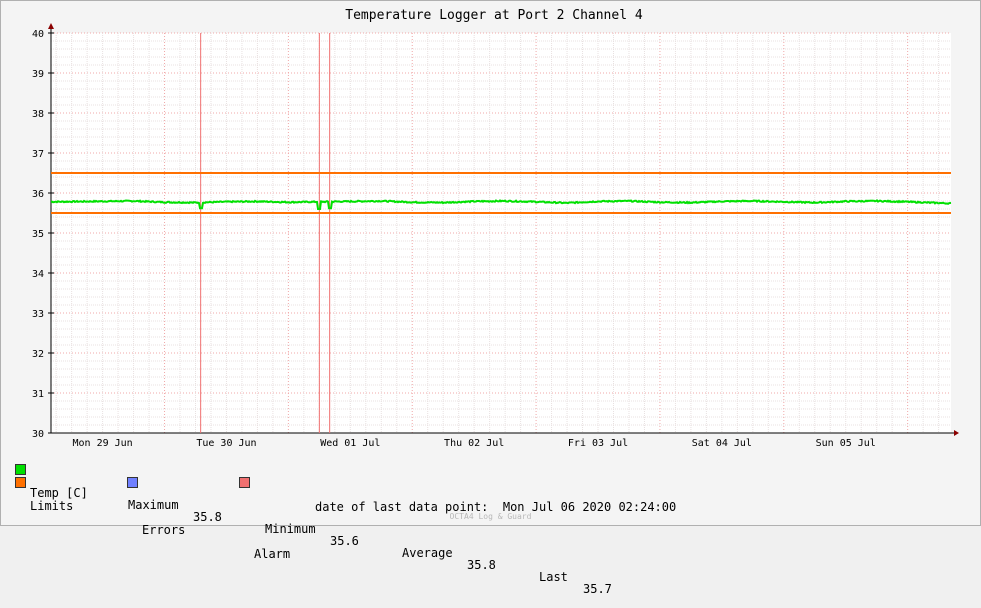 The width and height of the screenshot is (981, 608). Describe the element at coordinates (402, 507) in the screenshot. I see `footer-date-label: date of last data point:` at that location.